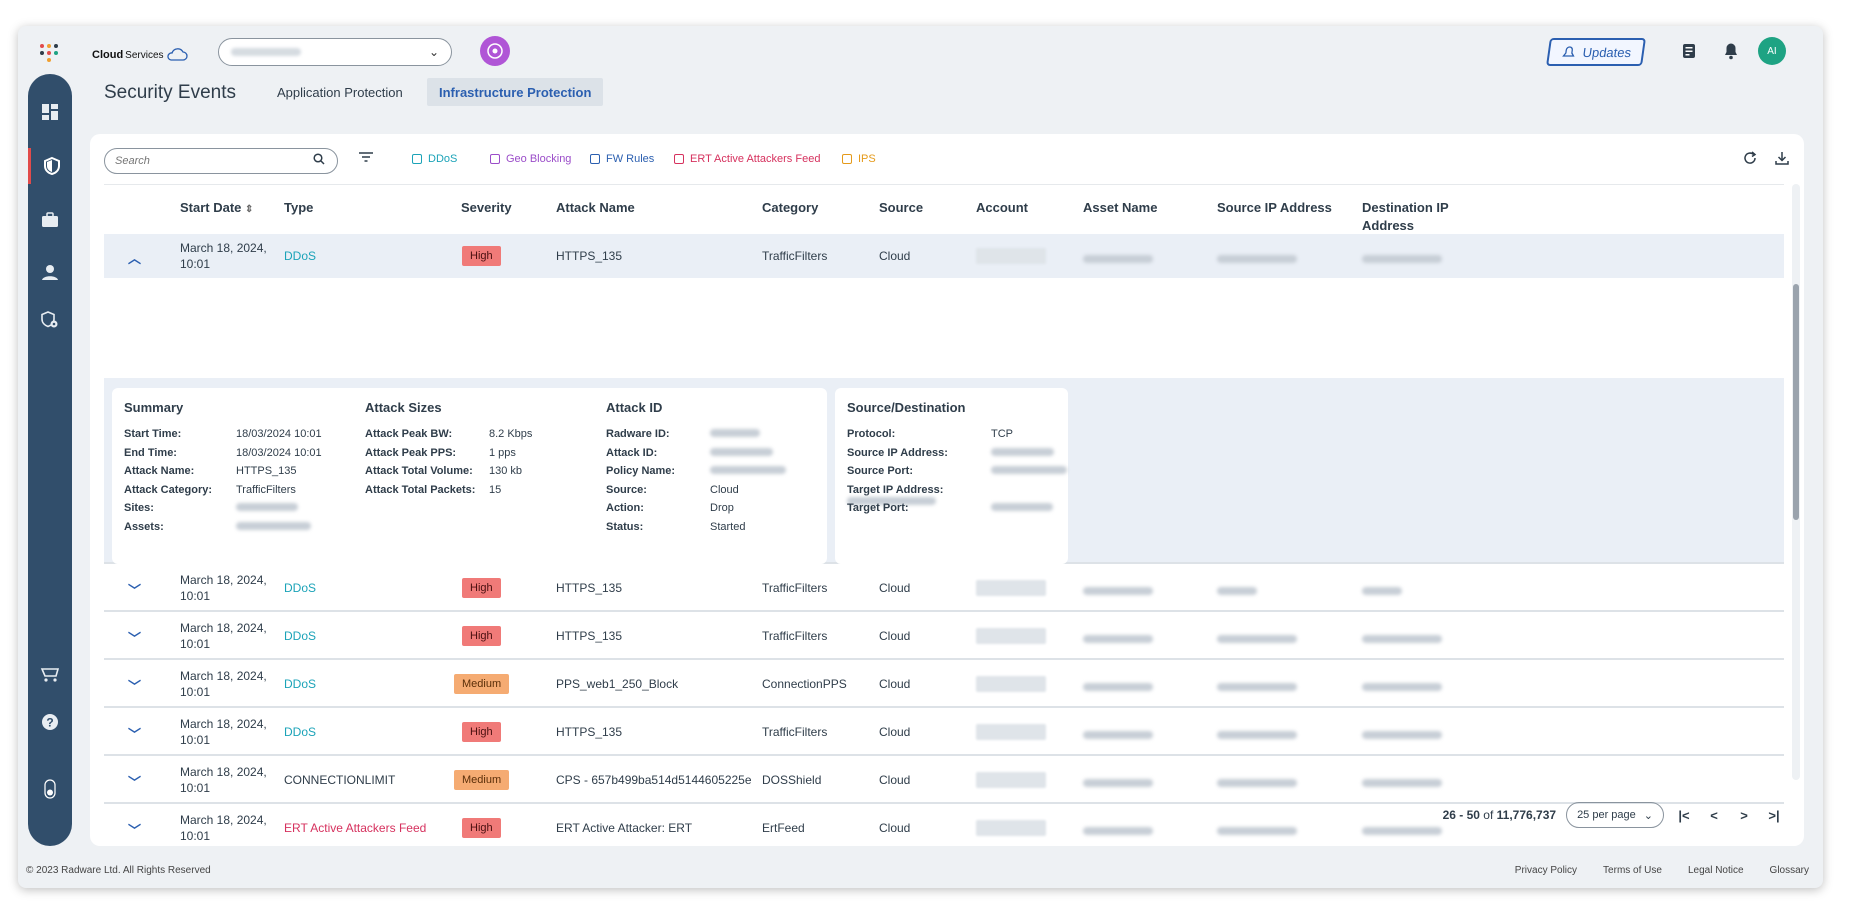 The height and width of the screenshot is (917, 1852). Describe the element at coordinates (1774, 815) in the screenshot. I see `last-page-icon: >|` at that location.